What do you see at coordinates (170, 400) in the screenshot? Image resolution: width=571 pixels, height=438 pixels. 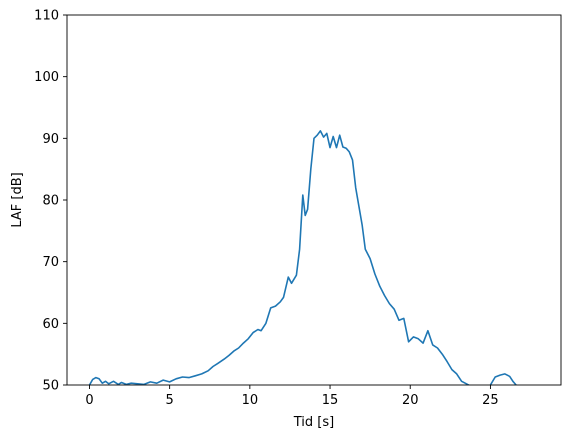 I see `x-tick-label: 5` at bounding box center [170, 400].